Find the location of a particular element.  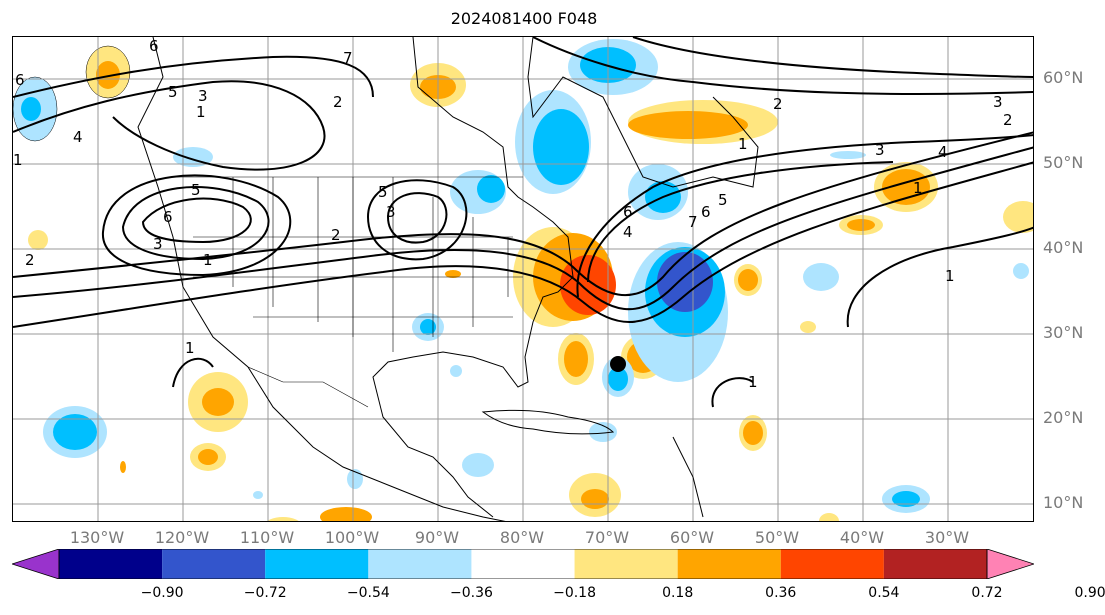

map-title: 2024081400 F048 is located at coordinates (524, 18).